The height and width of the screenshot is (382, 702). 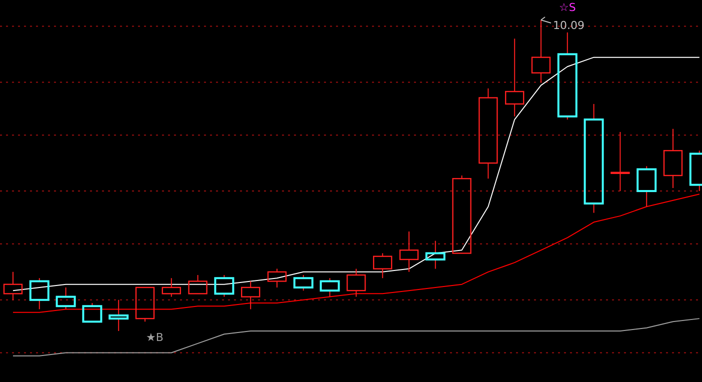 I want to click on annotation: ★B, so click(x=155, y=337).